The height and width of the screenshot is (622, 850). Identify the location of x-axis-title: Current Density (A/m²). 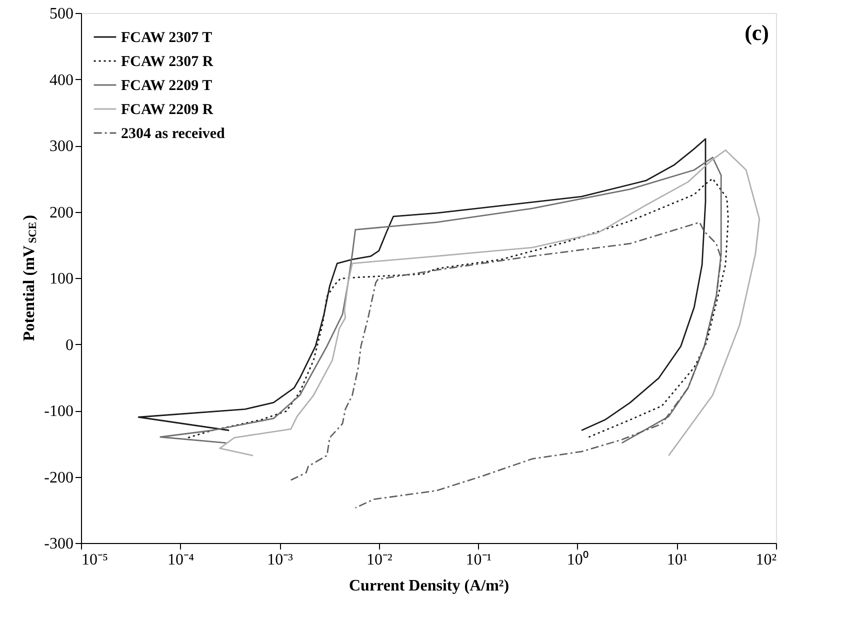
(429, 586).